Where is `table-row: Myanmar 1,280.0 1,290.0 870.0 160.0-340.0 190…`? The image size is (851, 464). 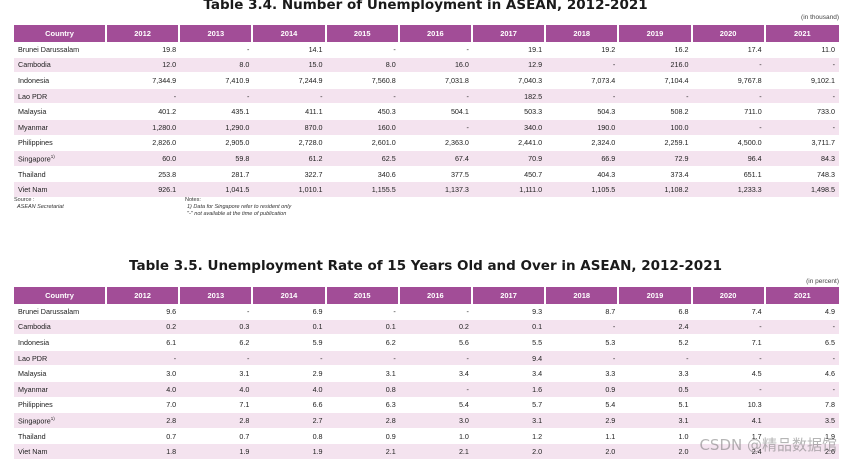 table-row: Myanmar 1,280.0 1,290.0 870.0 160.0-340.0 190… is located at coordinates (426, 127).